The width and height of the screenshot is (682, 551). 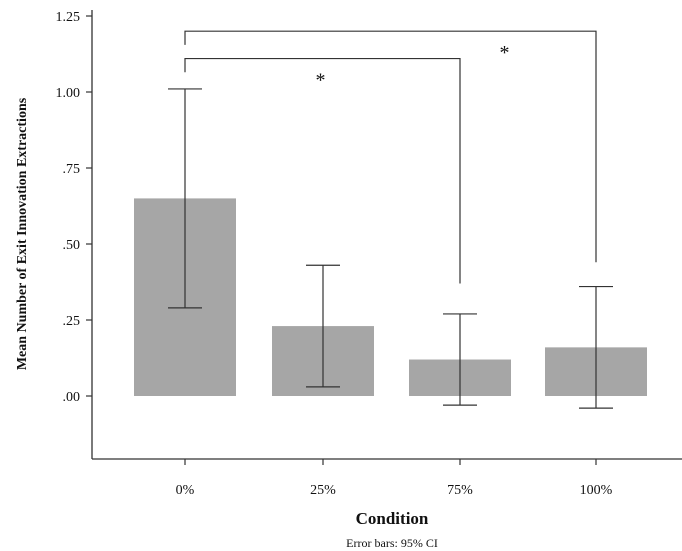 I want to click on x-tick-label: 0%, so click(x=185, y=490).